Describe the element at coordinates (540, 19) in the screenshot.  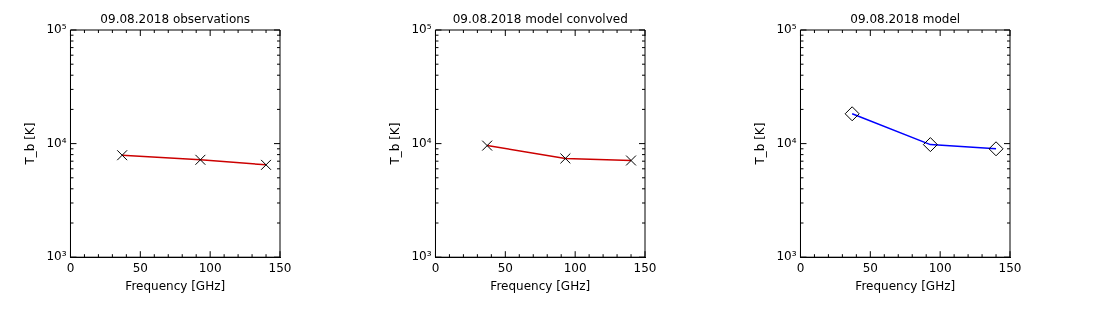
I see `chart-title: 09.08.2018 model convolved` at that location.